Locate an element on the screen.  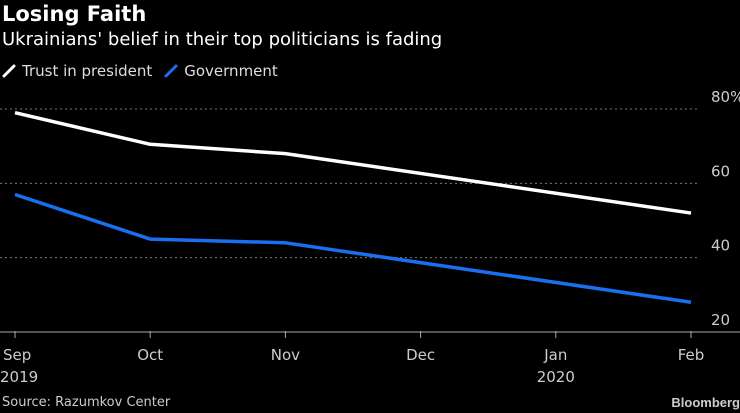
x-tick-label-nov: Nov is located at coordinates (285, 355).